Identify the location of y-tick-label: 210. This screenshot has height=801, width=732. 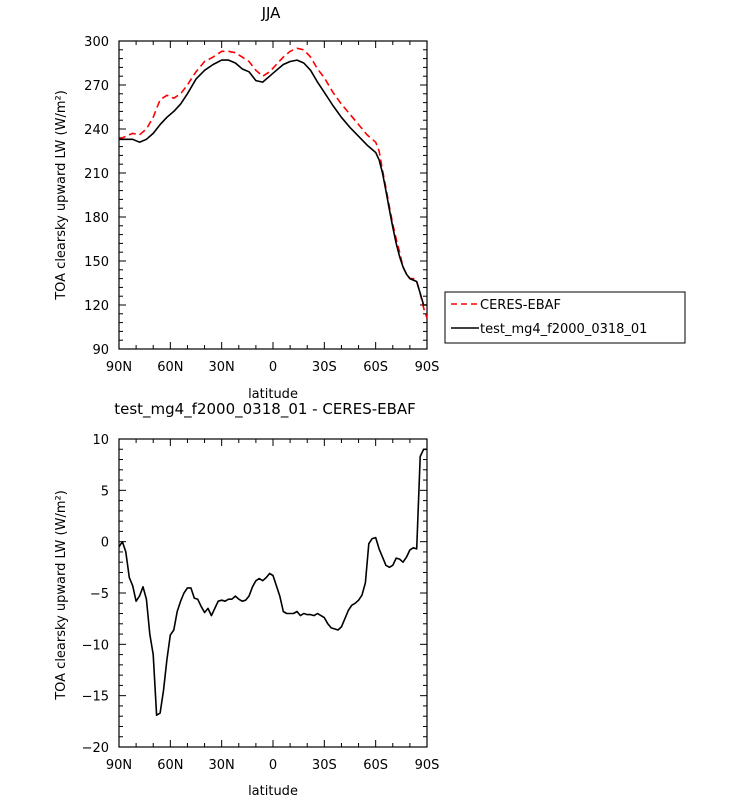
(96, 174).